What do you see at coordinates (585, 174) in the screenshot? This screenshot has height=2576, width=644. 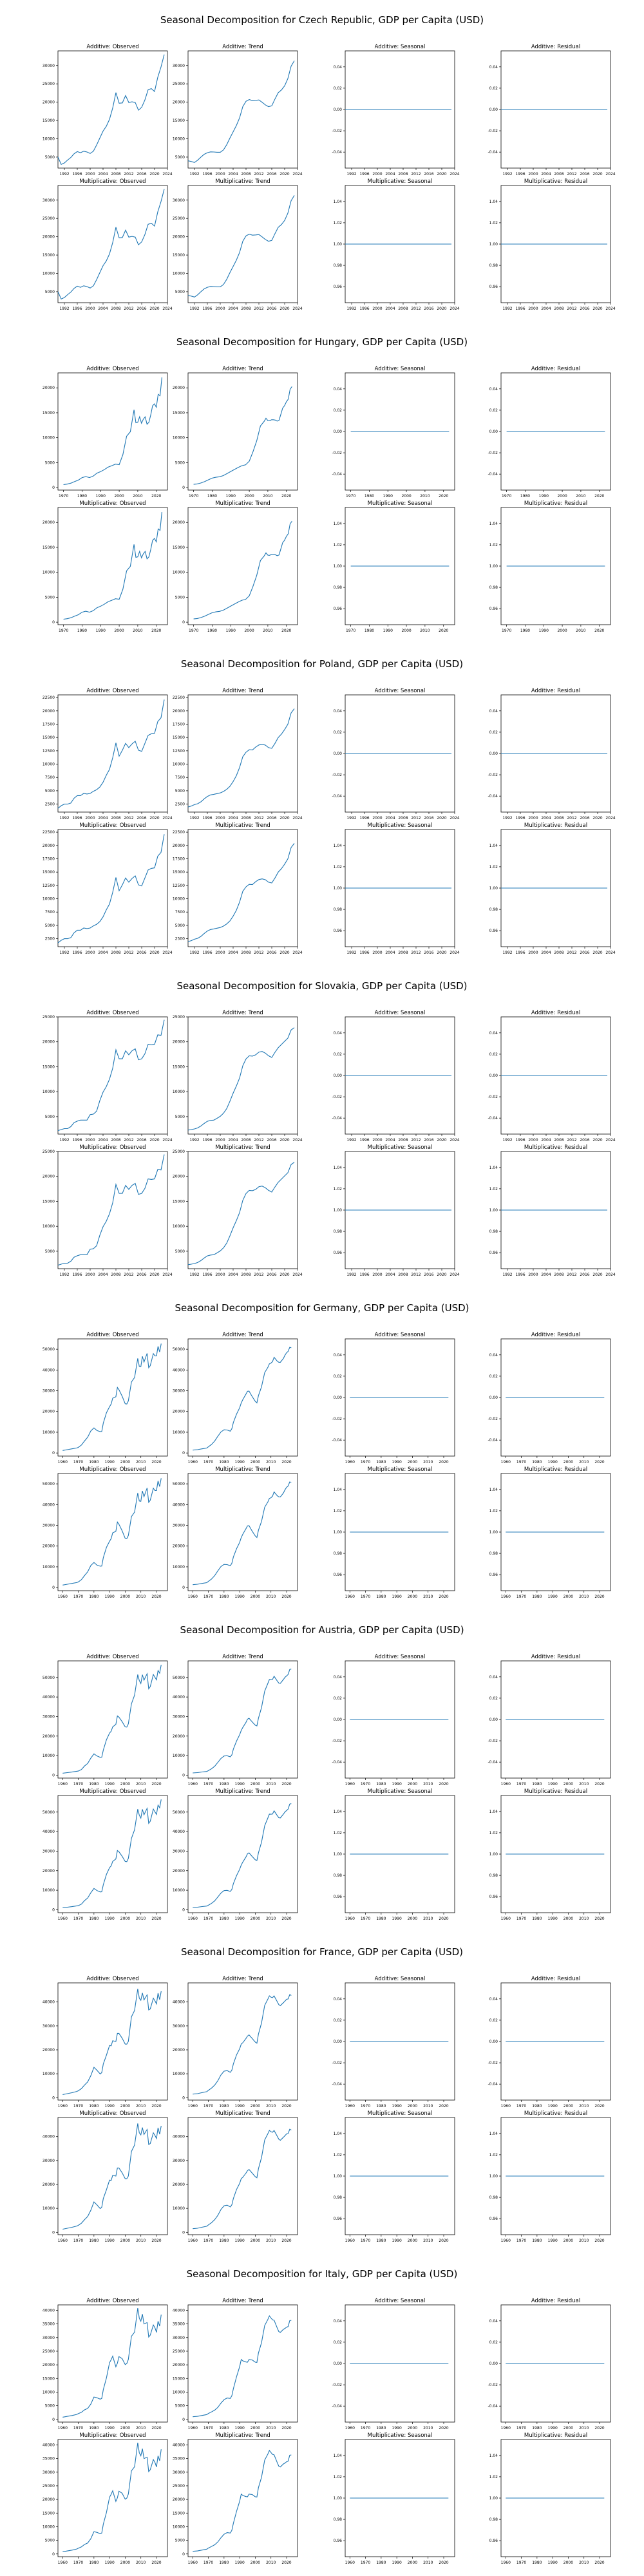 I see `x-tick-label: 2016` at bounding box center [585, 174].